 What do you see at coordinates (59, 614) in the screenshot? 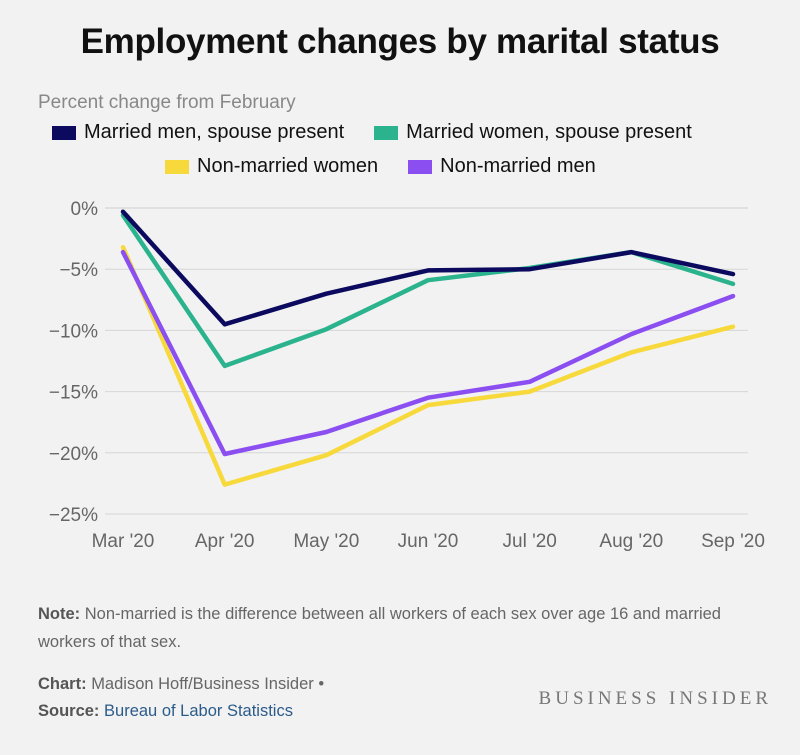
I see `note-label: Note:` at bounding box center [59, 614].